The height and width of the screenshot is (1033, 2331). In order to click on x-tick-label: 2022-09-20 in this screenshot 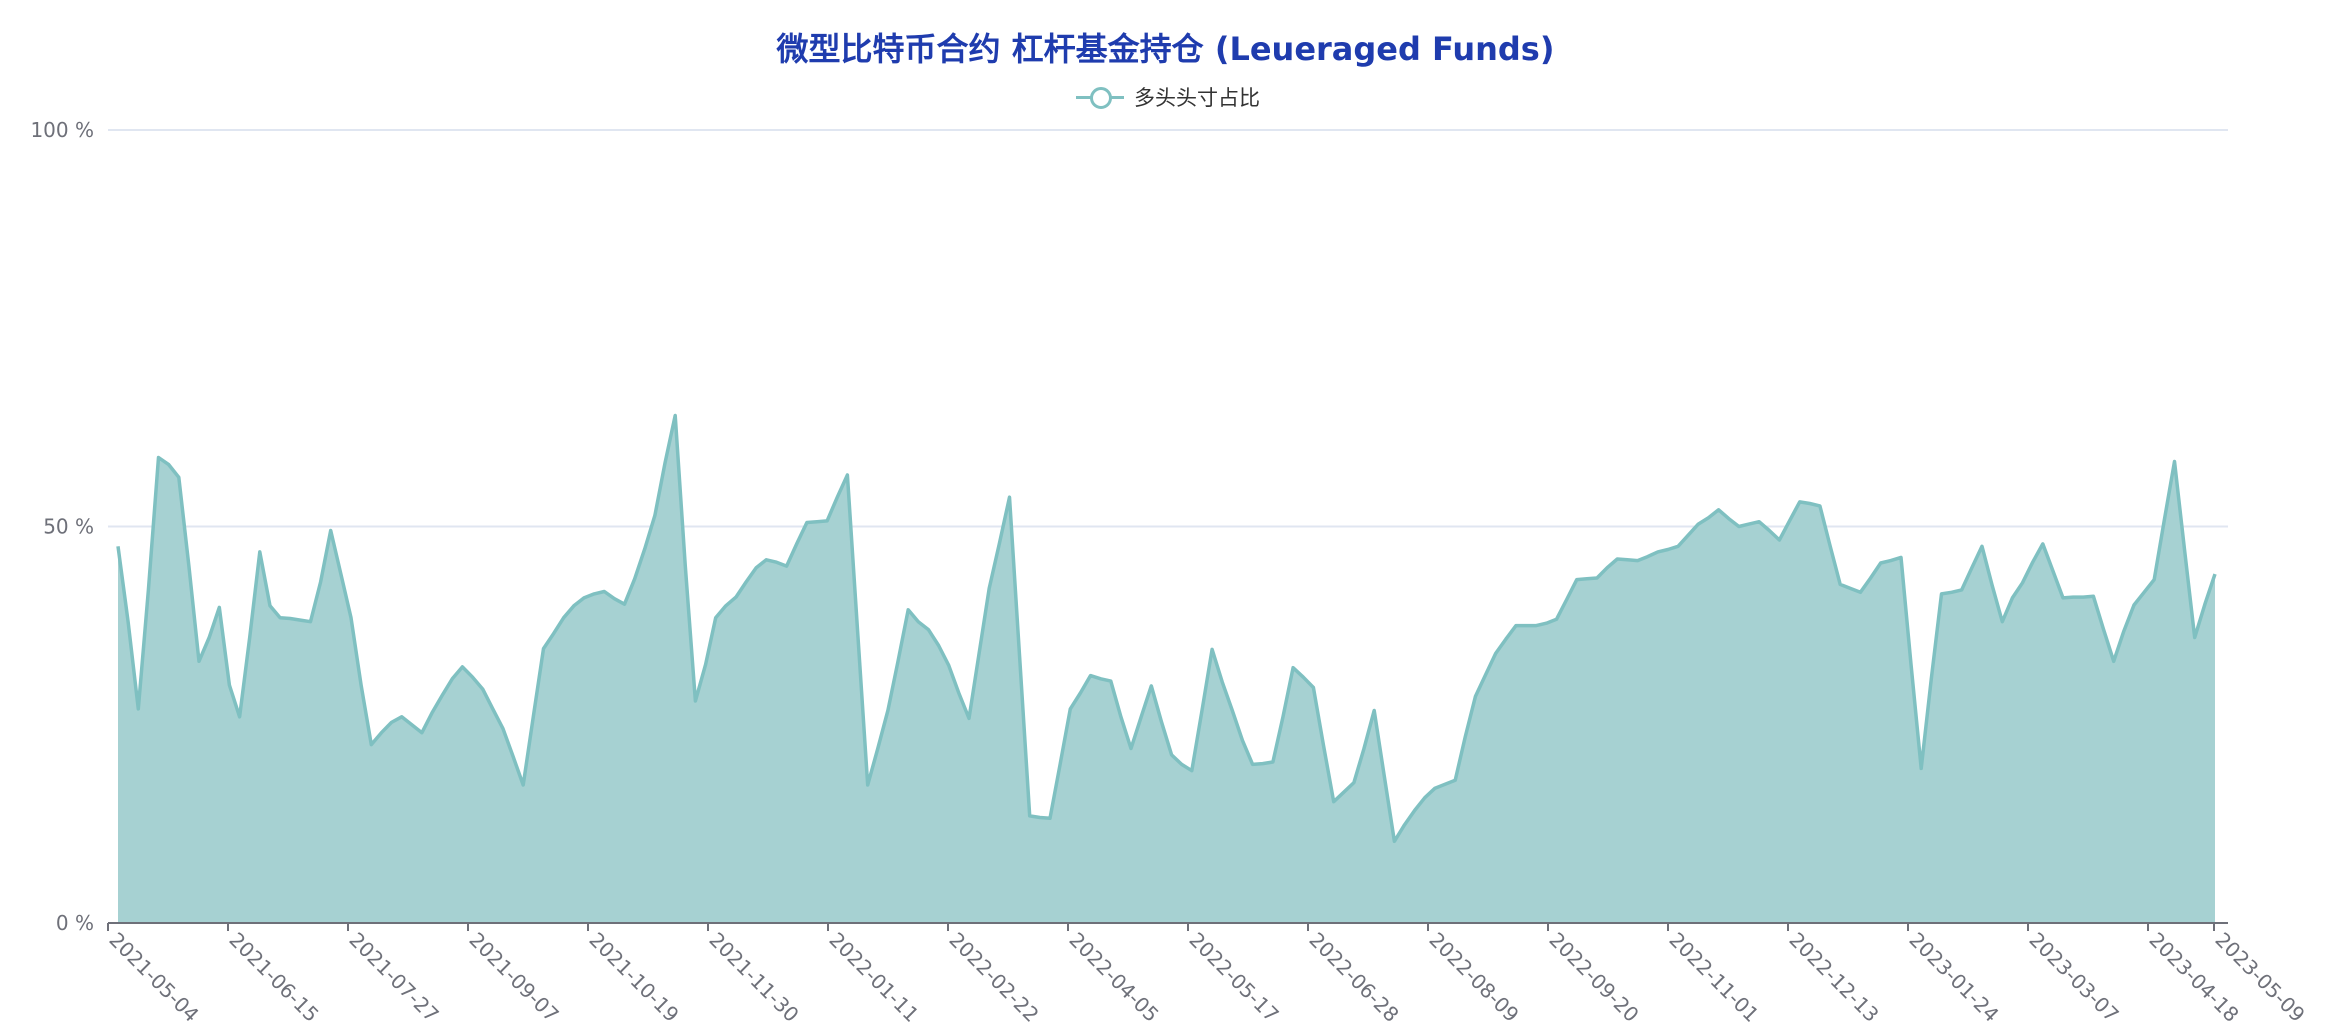, I will do `click(1593, 977)`.